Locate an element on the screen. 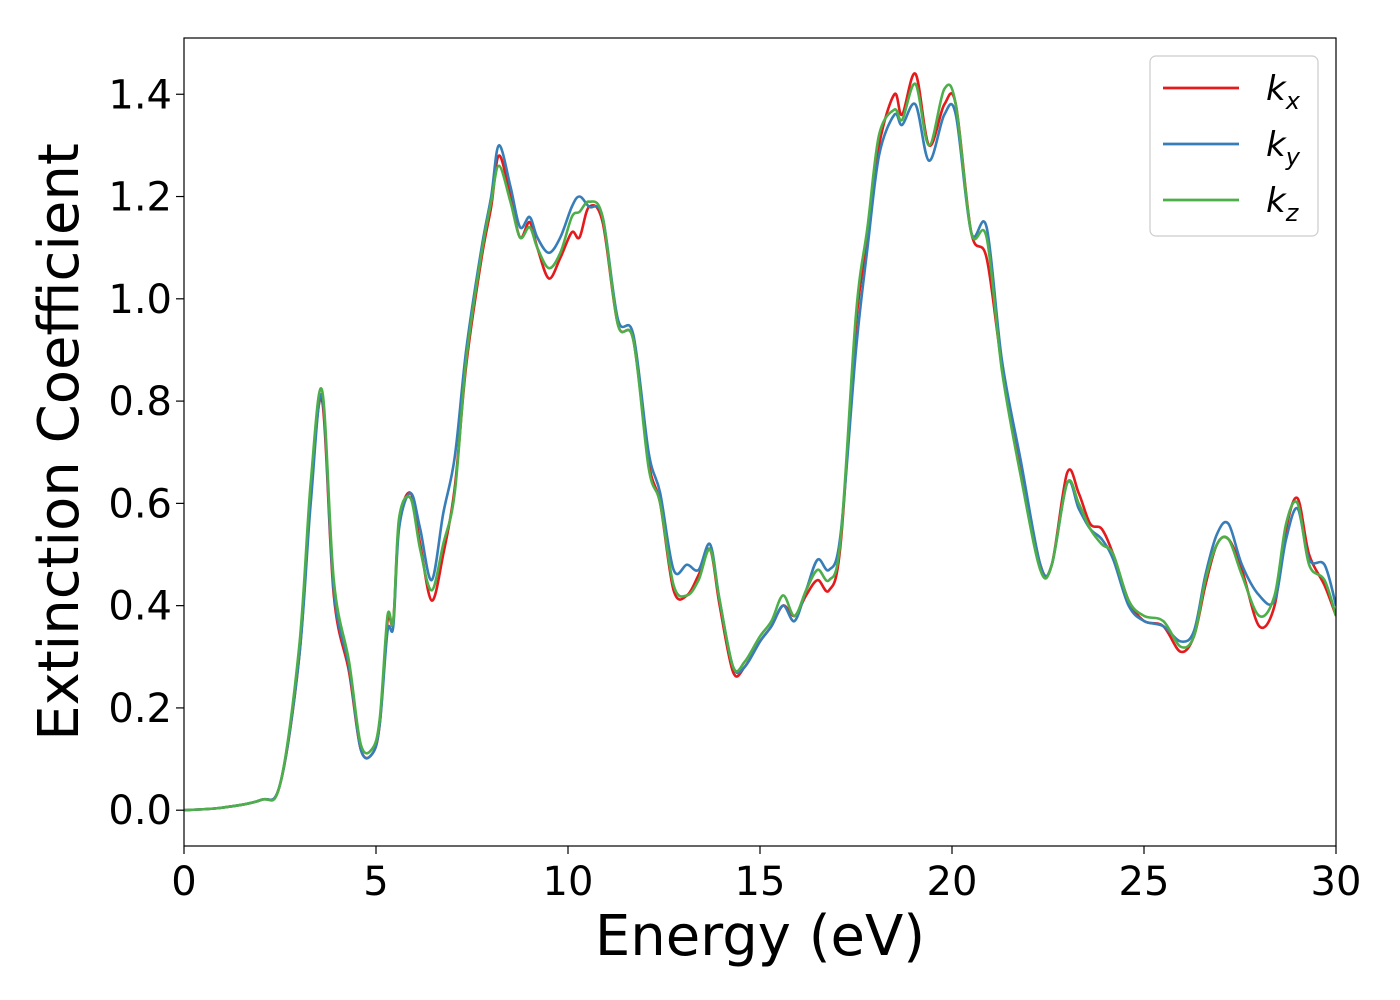  x-tick-label: 10 is located at coordinates (568, 882).